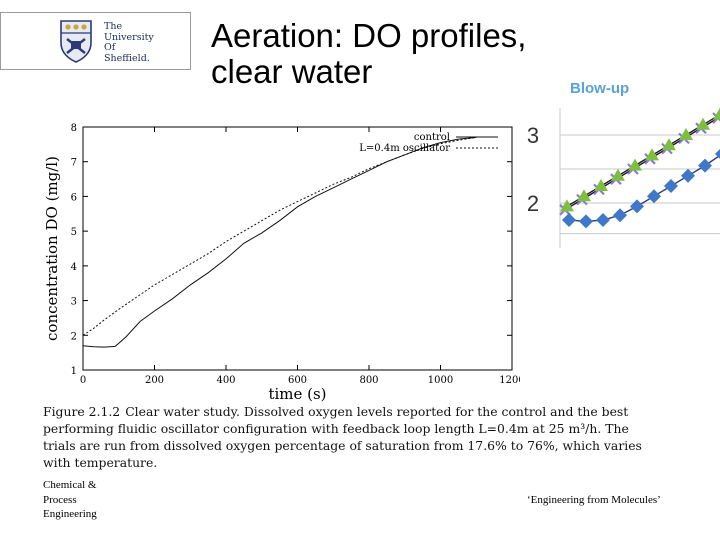 The image size is (720, 540). What do you see at coordinates (369, 35) in the screenshot?
I see `slide-title-line-1: Aeration: DO profiles,` at bounding box center [369, 35].